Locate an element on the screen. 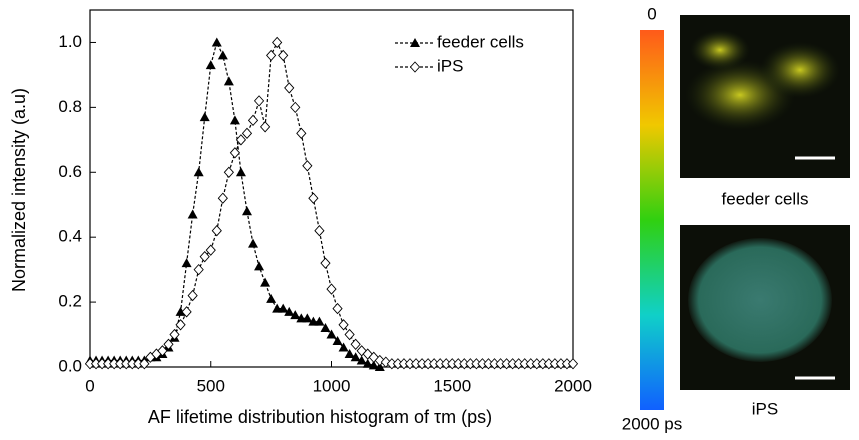  x-tick-label: 1500 is located at coordinates (452, 385).